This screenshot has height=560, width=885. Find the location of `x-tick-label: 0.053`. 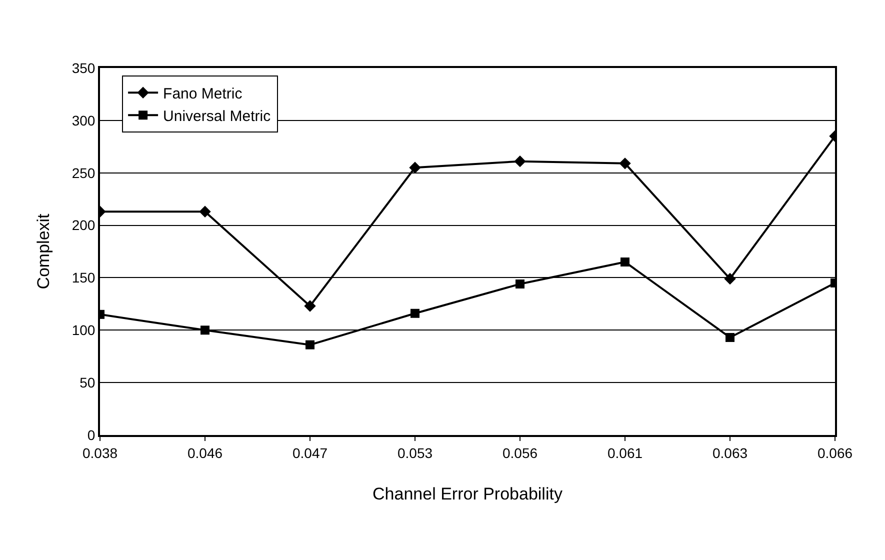

x-tick-label: 0.053 is located at coordinates (415, 452).